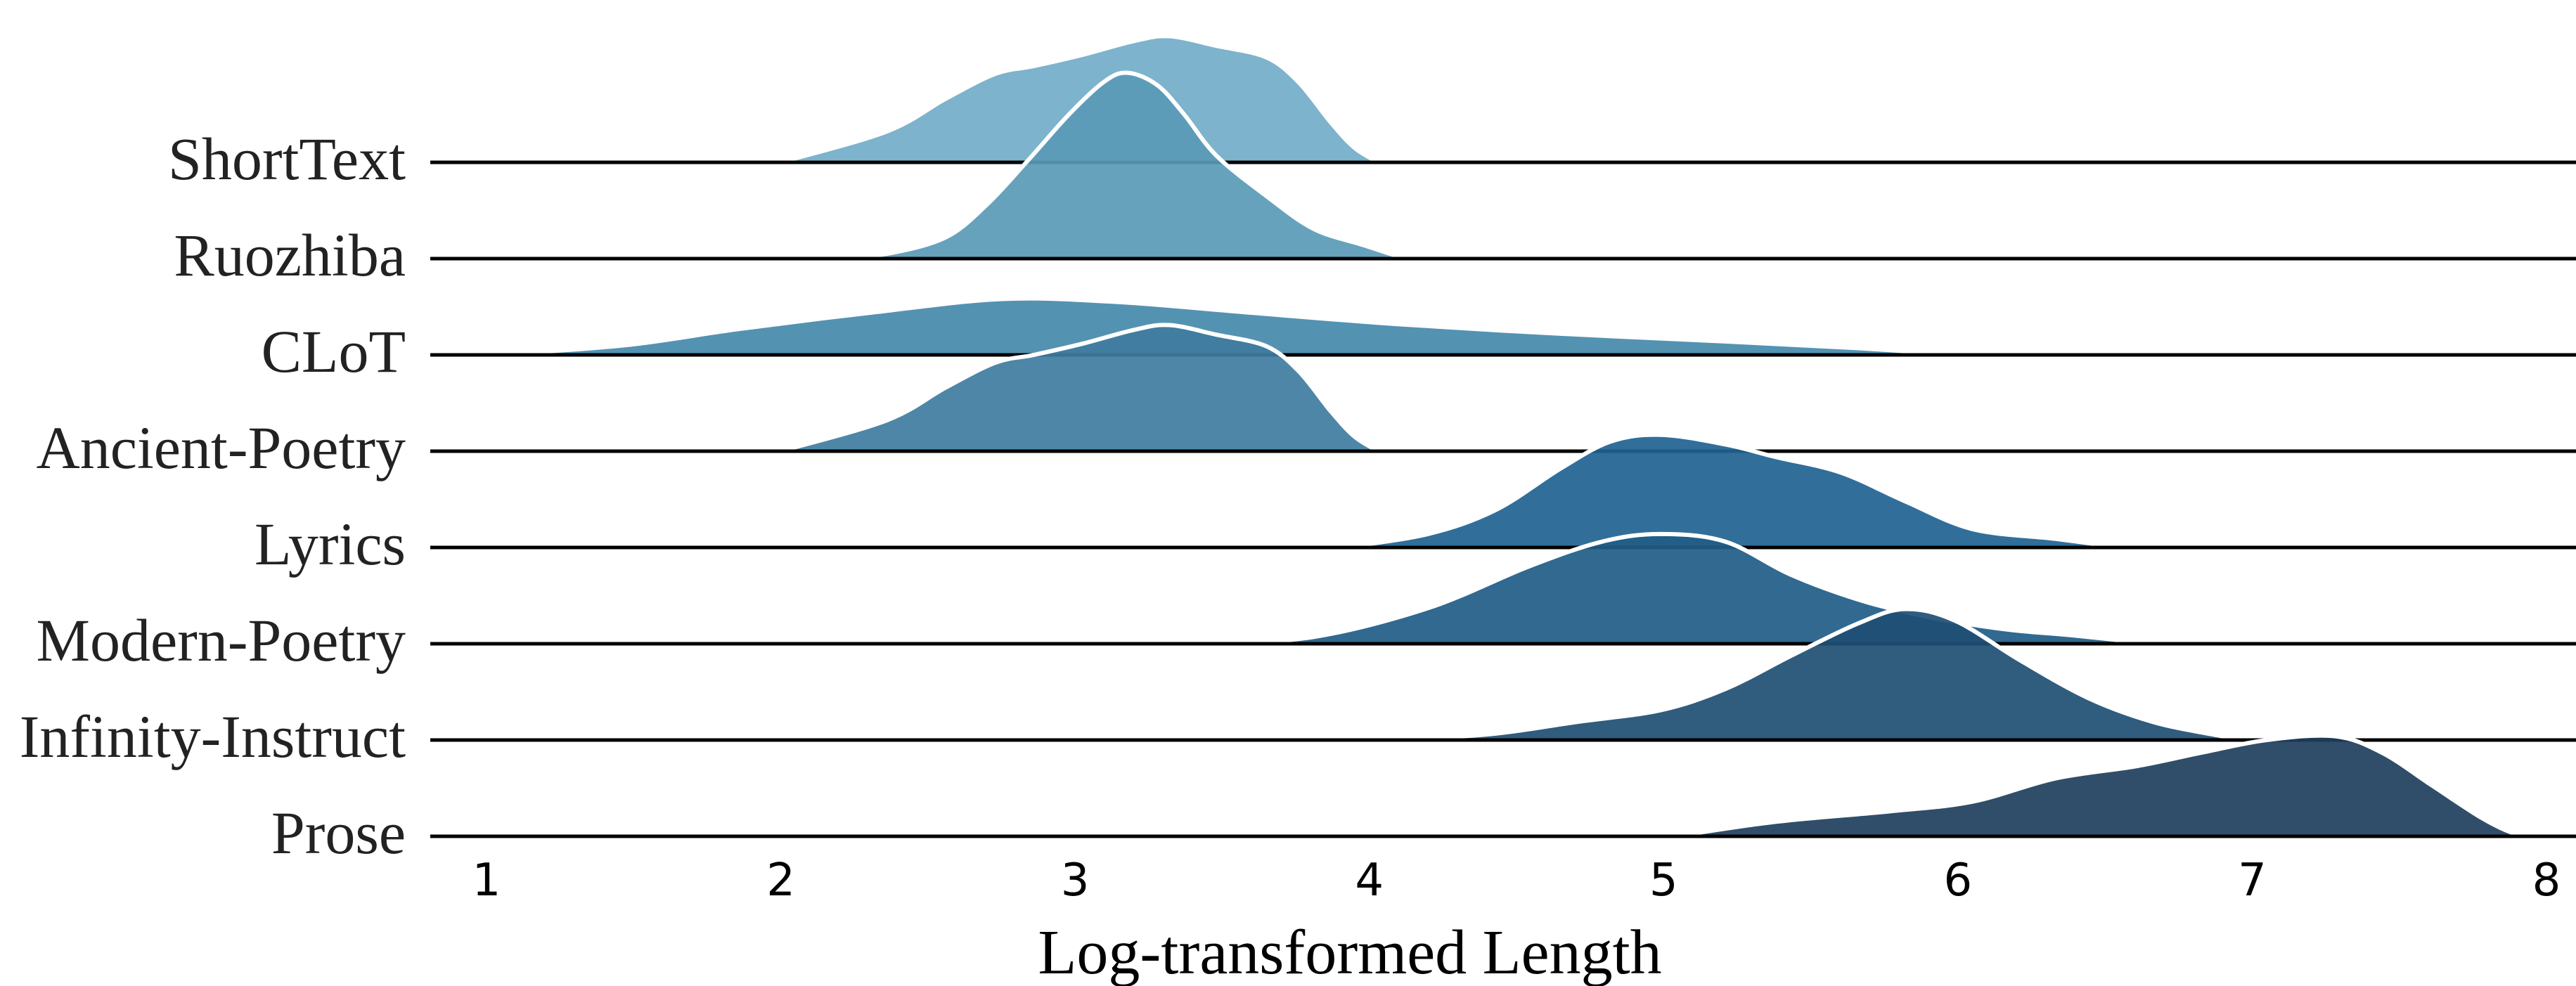 The width and height of the screenshot is (2576, 986). I want to click on ridge-ruozhiba, so click(1117, 165).